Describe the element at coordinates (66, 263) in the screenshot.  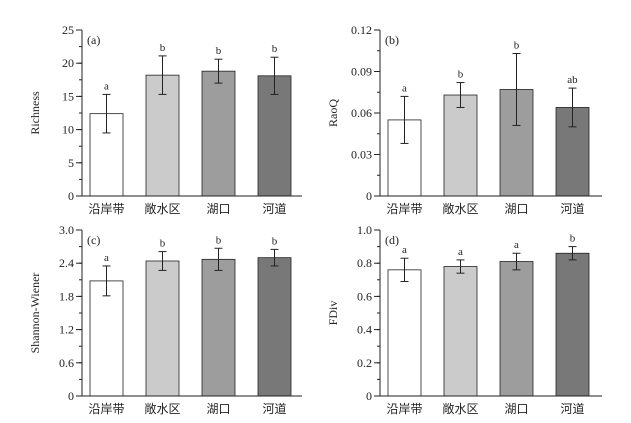
I see `y-tick-label-5: 2.4` at that location.